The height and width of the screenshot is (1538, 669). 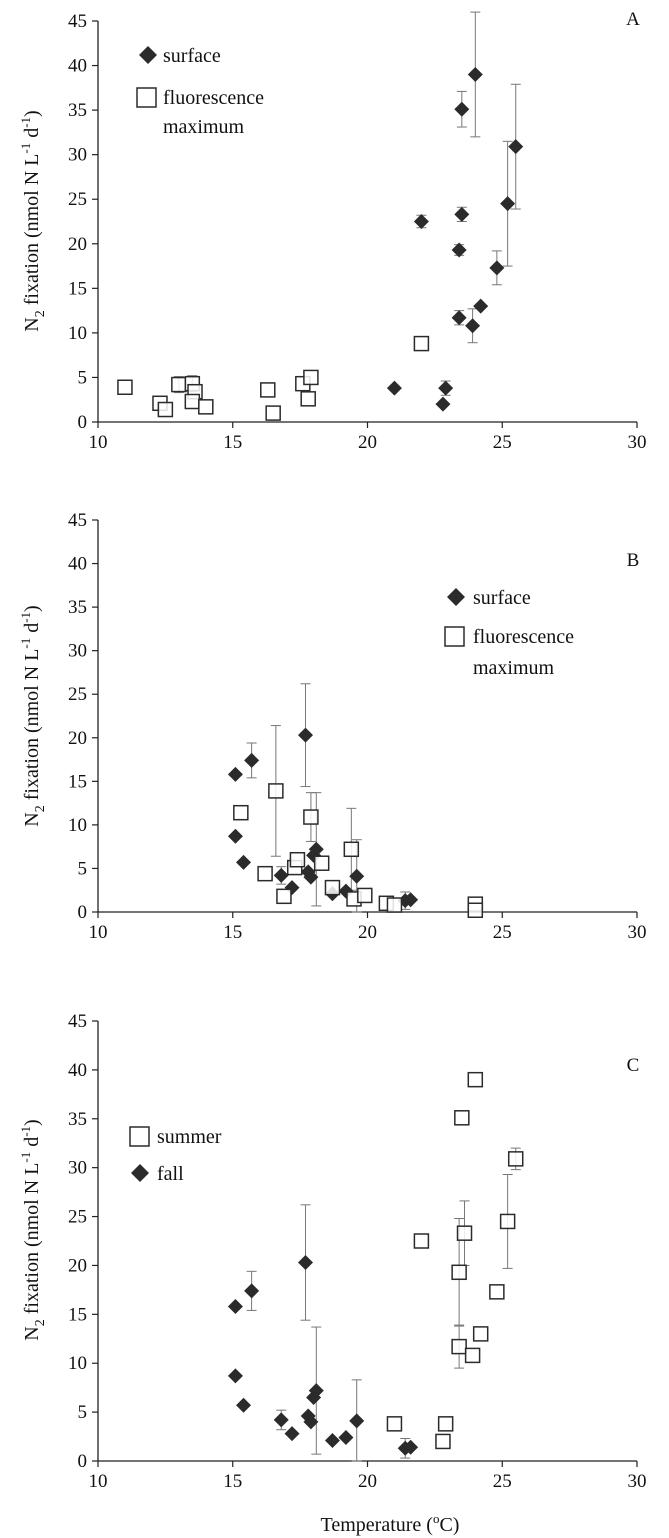 I want to click on legend-fluorescence-marker, so click(x=146, y=97).